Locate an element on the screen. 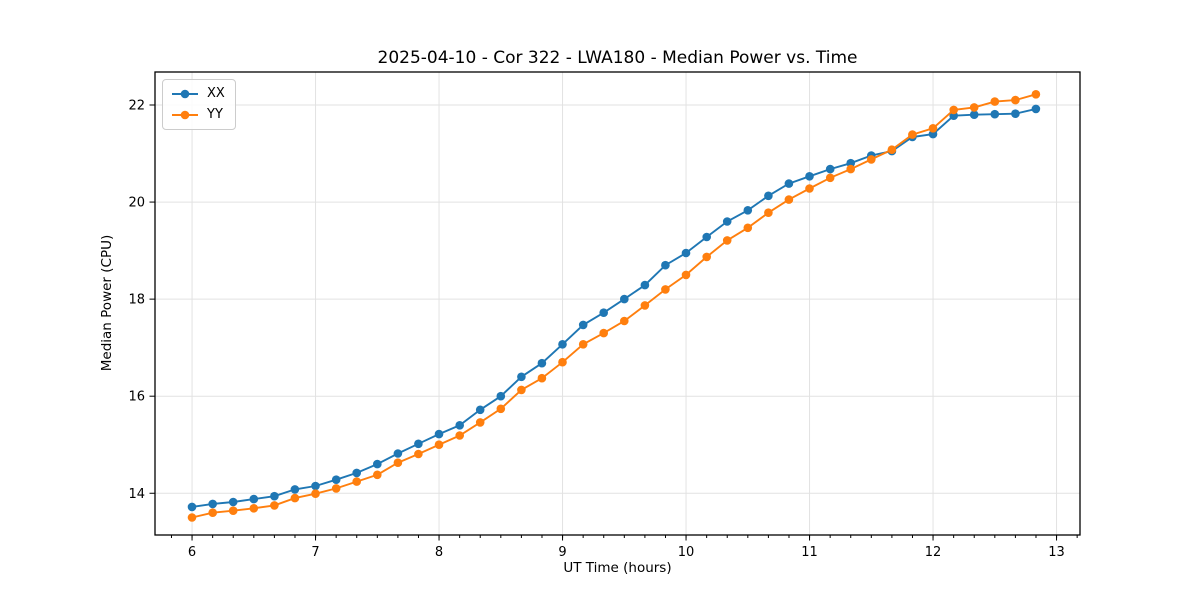  legend-item-label: XX is located at coordinates (216, 93).